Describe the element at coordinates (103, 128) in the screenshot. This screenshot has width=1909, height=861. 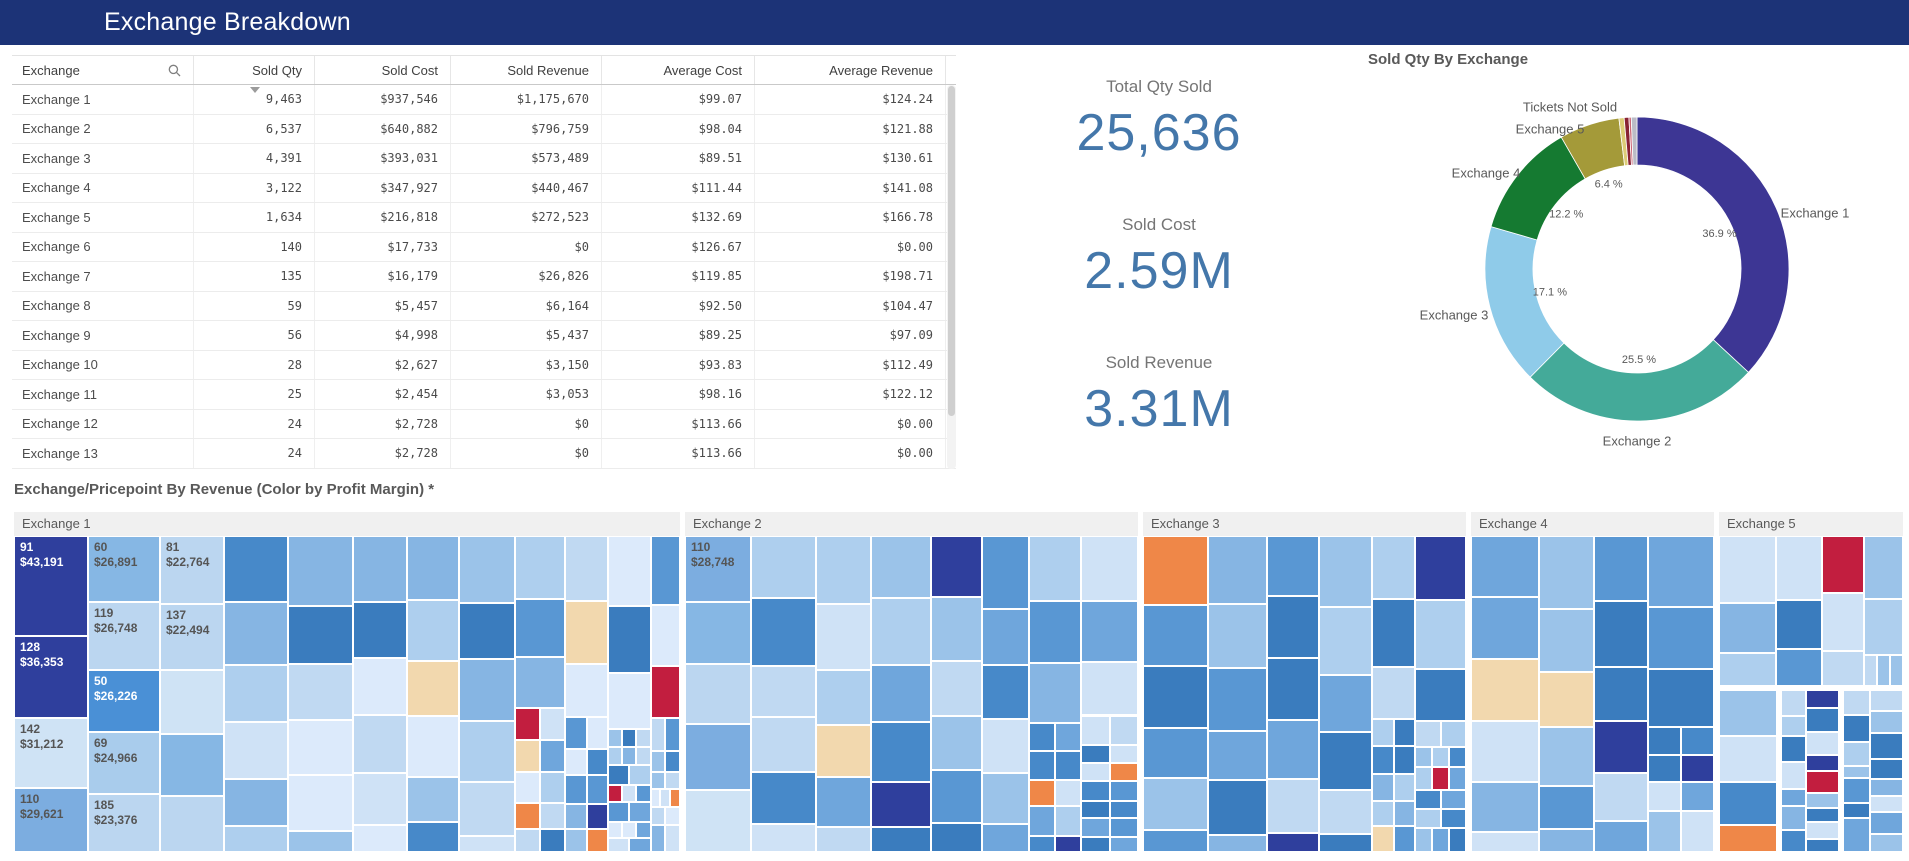
I see `cell-exchange: Exchange 2` at that location.